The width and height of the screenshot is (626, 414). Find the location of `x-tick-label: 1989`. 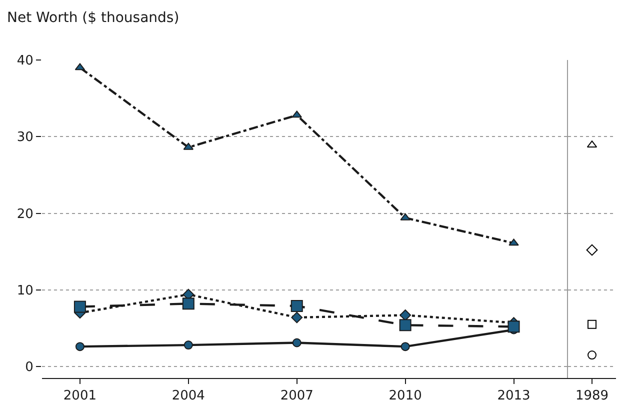

x-tick-label: 1989 is located at coordinates (592, 396).